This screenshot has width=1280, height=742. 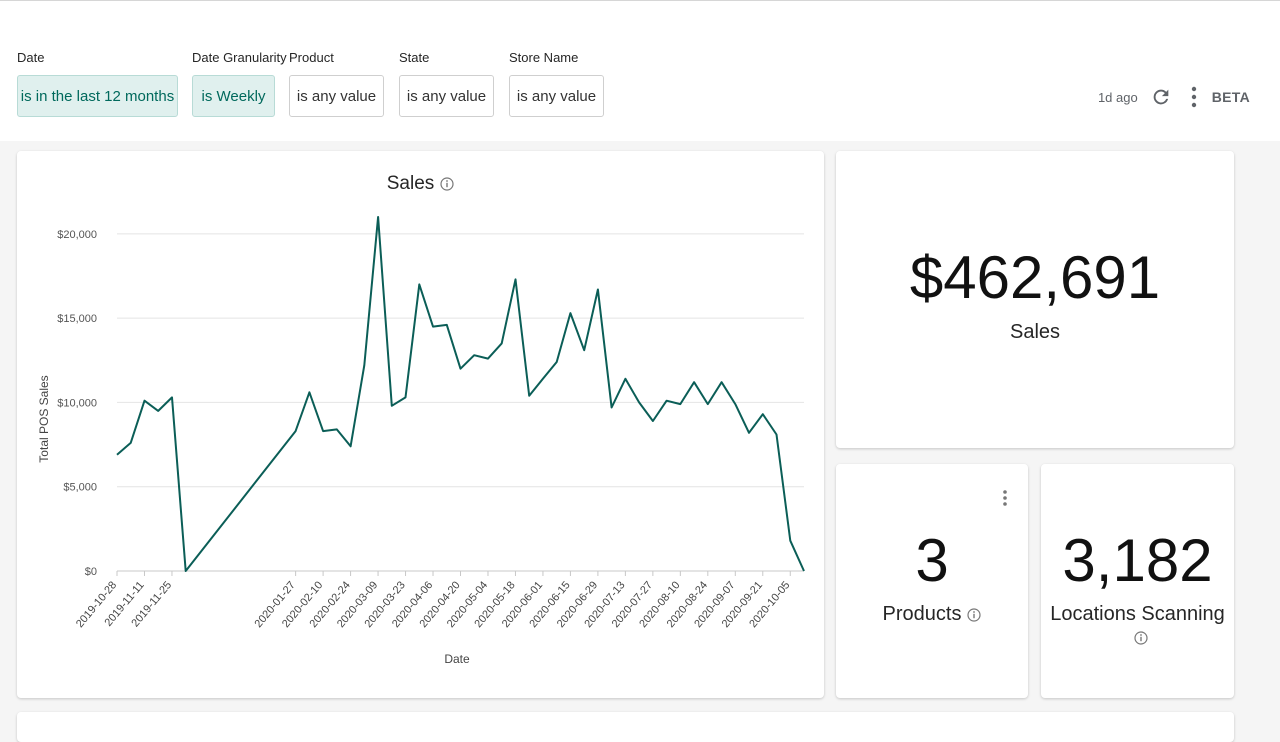 I want to click on products-kpi-label-text: Products, so click(x=922, y=614).